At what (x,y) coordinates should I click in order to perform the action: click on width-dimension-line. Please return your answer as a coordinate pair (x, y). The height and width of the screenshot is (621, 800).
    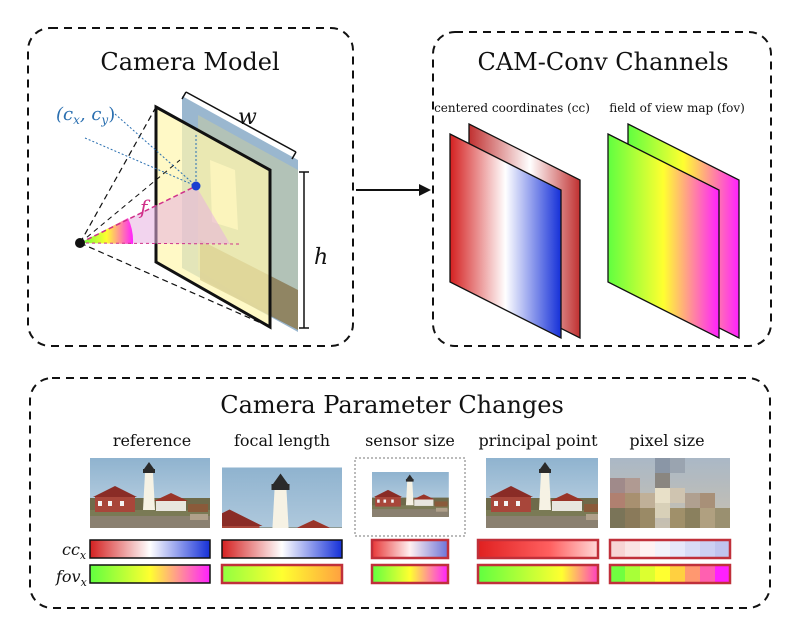
    Looking at the image, I should click on (241, 122).